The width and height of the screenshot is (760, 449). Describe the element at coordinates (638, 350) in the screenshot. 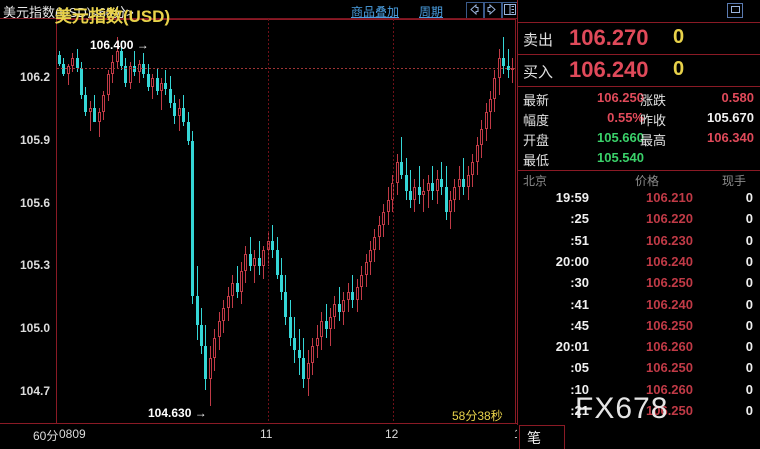

I see `tick-row: 20:01 106.260 0` at that location.